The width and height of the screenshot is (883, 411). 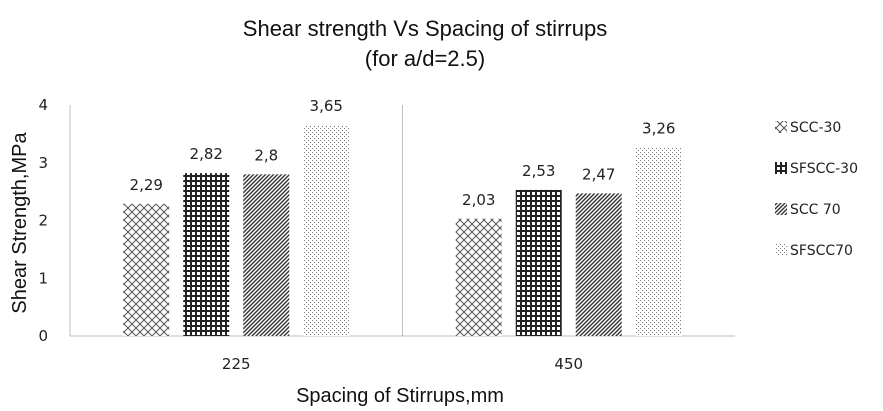 What do you see at coordinates (568, 364) in the screenshot?
I see `x-tick-label: 450` at bounding box center [568, 364].